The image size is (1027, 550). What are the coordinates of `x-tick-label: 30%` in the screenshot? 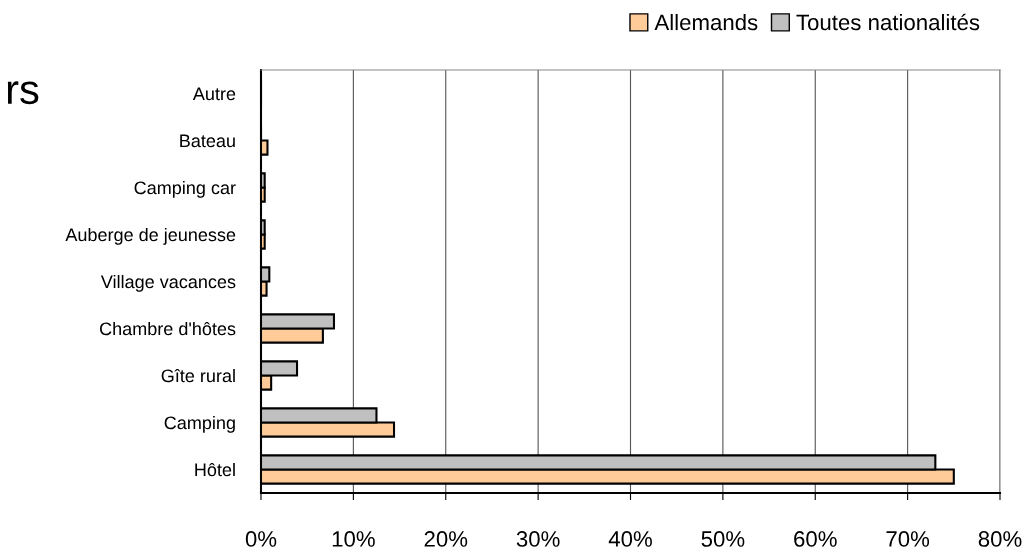 It's located at (538, 539).